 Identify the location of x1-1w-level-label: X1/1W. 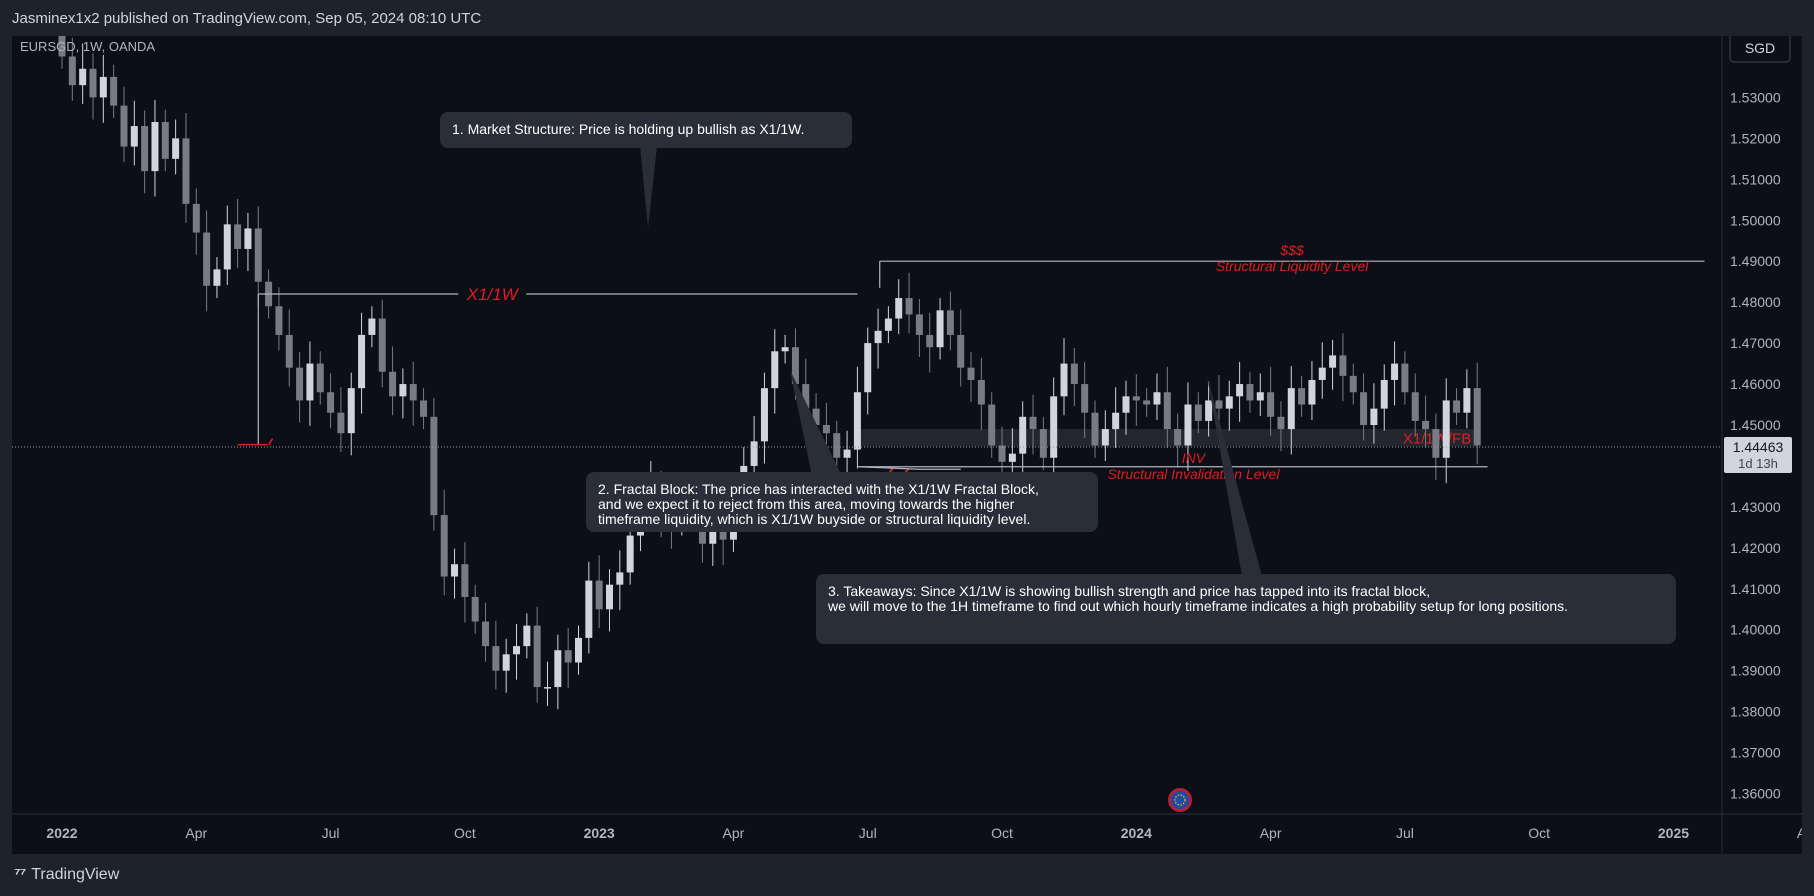
(493, 294).